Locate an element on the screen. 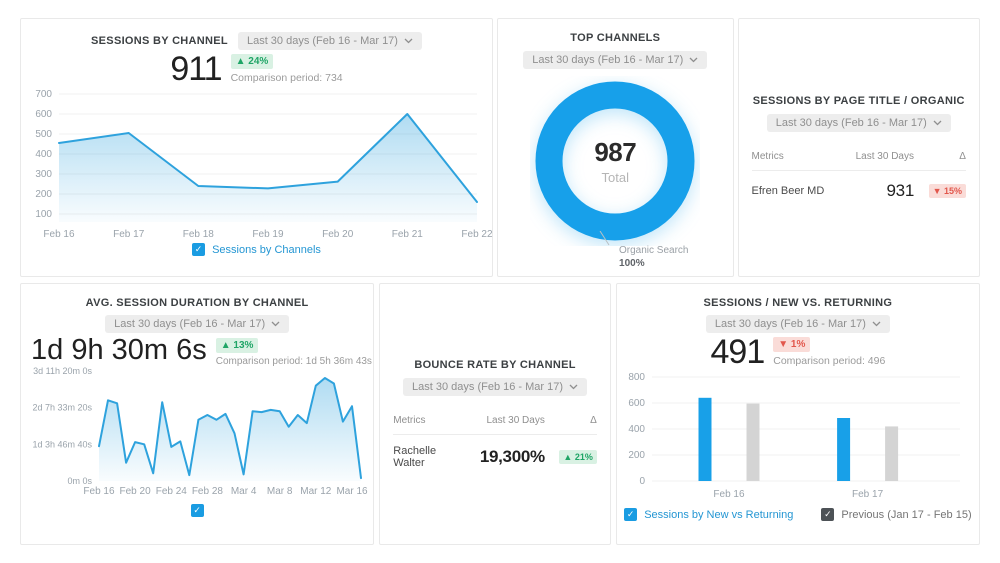 The width and height of the screenshot is (1000, 563). slice-label: Organic Search is located at coordinates (654, 250).